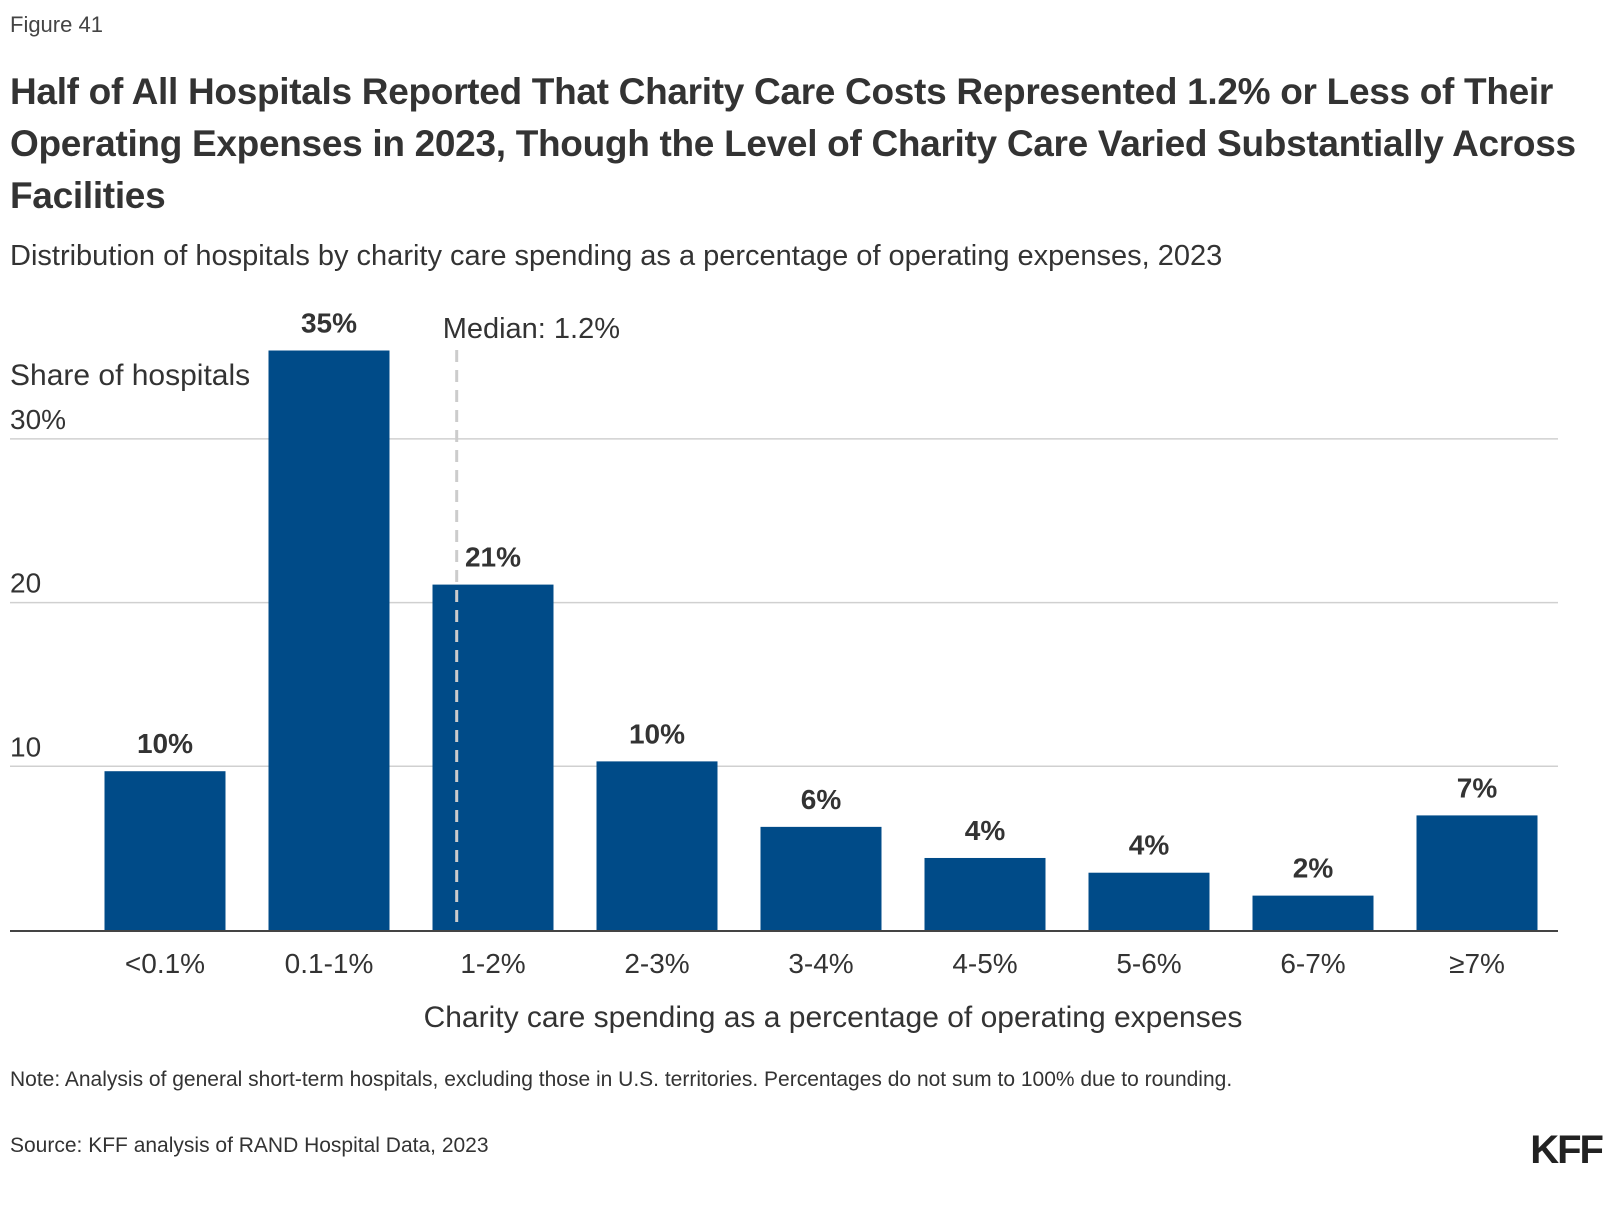 This screenshot has height=1216, width=1620. Describe the element at coordinates (1312, 963) in the screenshot. I see `x-tick-label: 6-7%` at that location.